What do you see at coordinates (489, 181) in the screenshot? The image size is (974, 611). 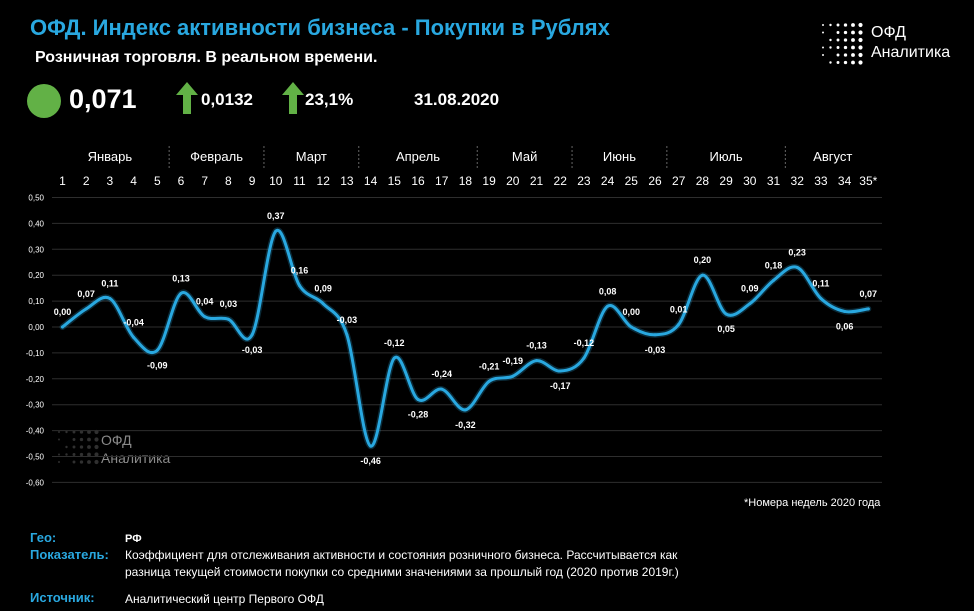 I see `week-label: 19` at bounding box center [489, 181].